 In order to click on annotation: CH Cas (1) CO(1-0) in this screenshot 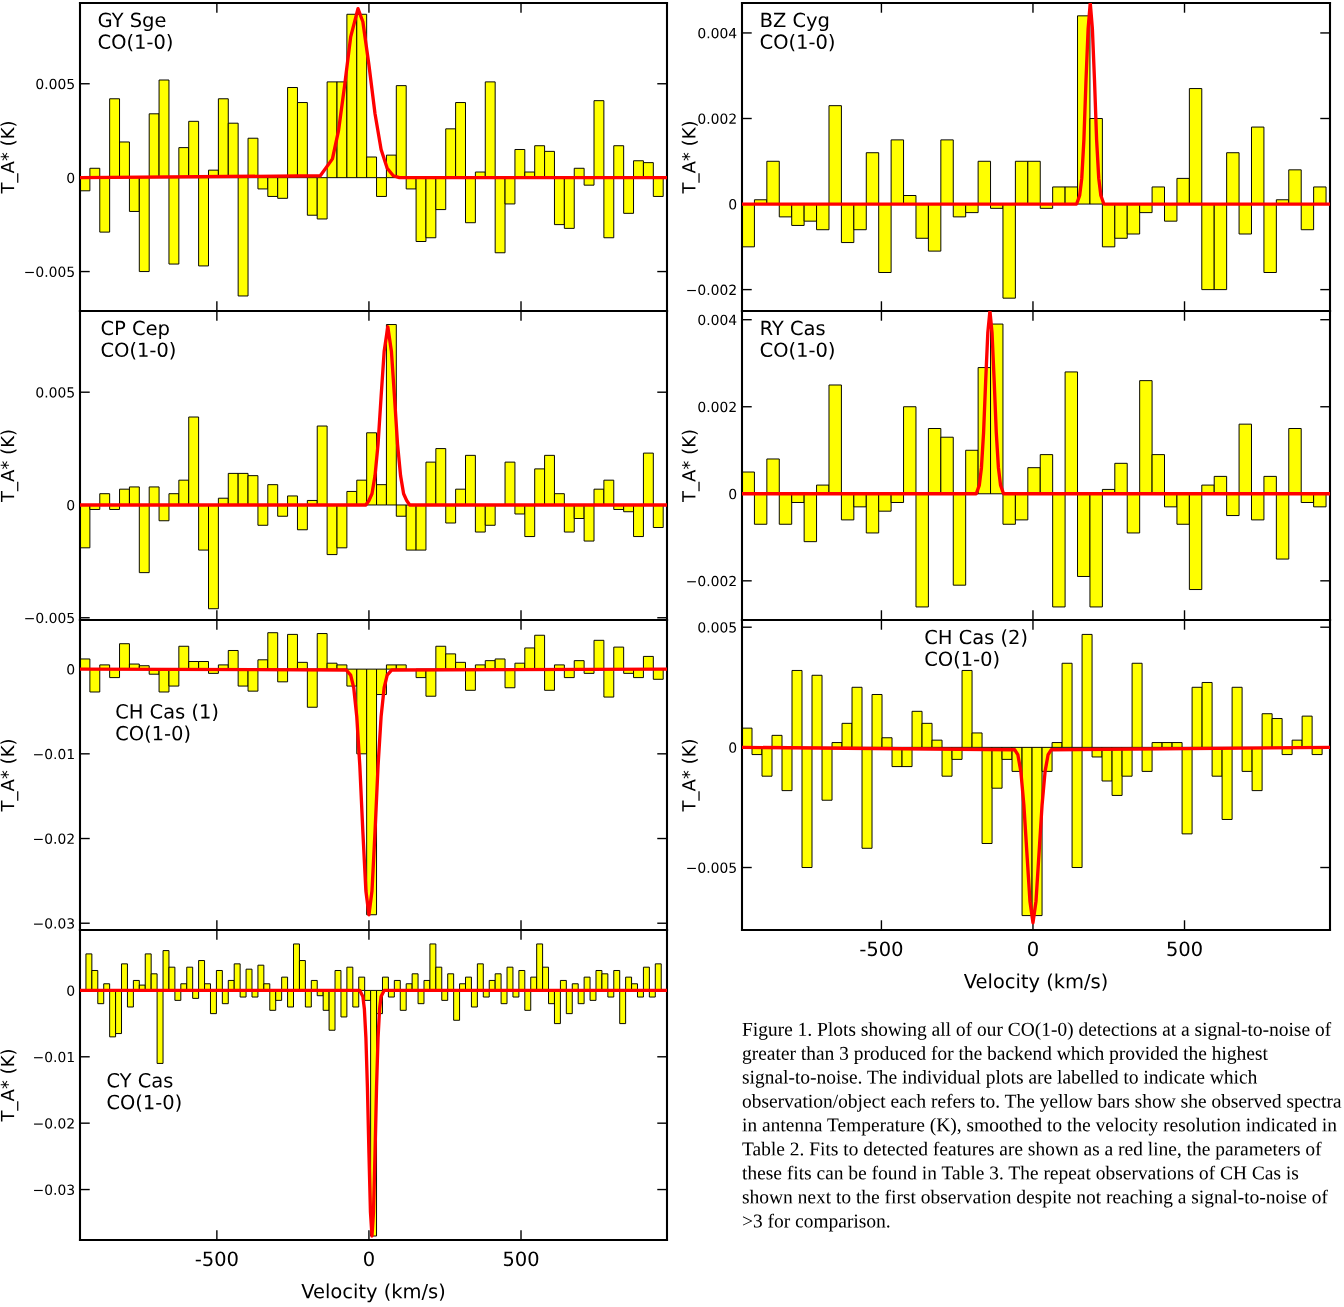, I will do `click(167, 723)`.